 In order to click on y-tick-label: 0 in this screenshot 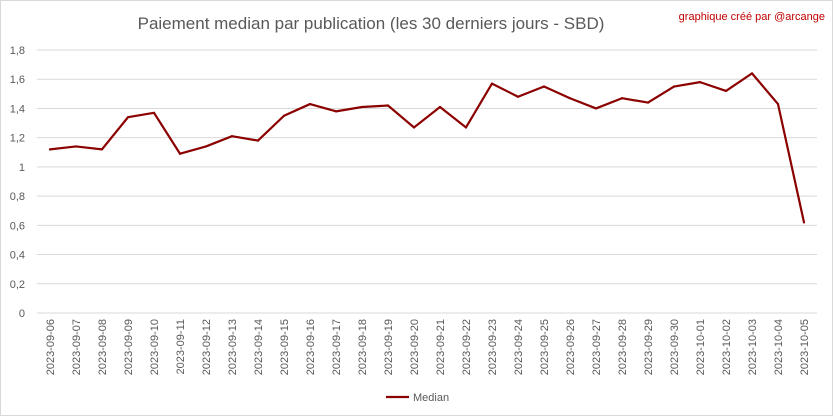, I will do `click(22, 314)`.